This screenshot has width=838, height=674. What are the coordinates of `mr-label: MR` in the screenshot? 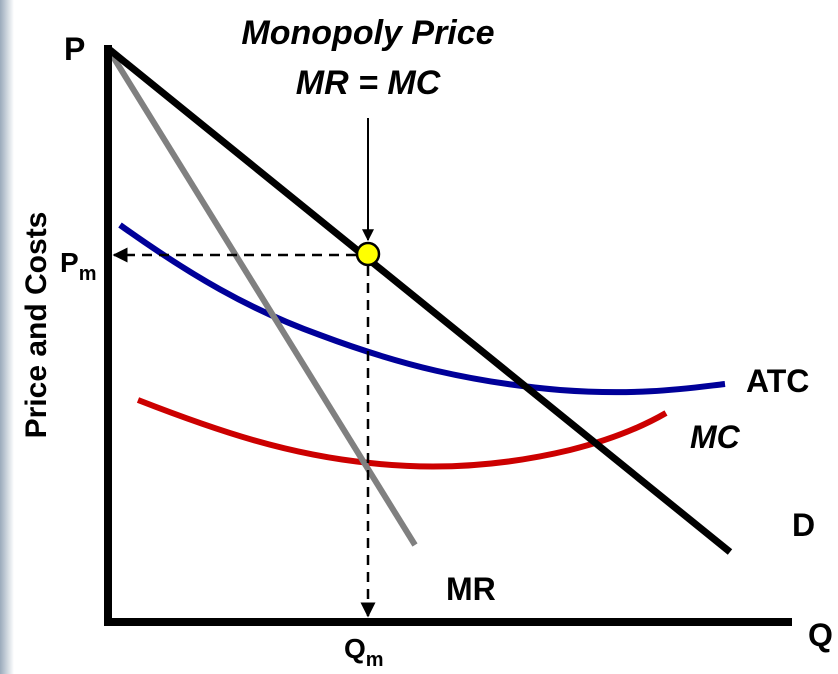 It's located at (471, 589).